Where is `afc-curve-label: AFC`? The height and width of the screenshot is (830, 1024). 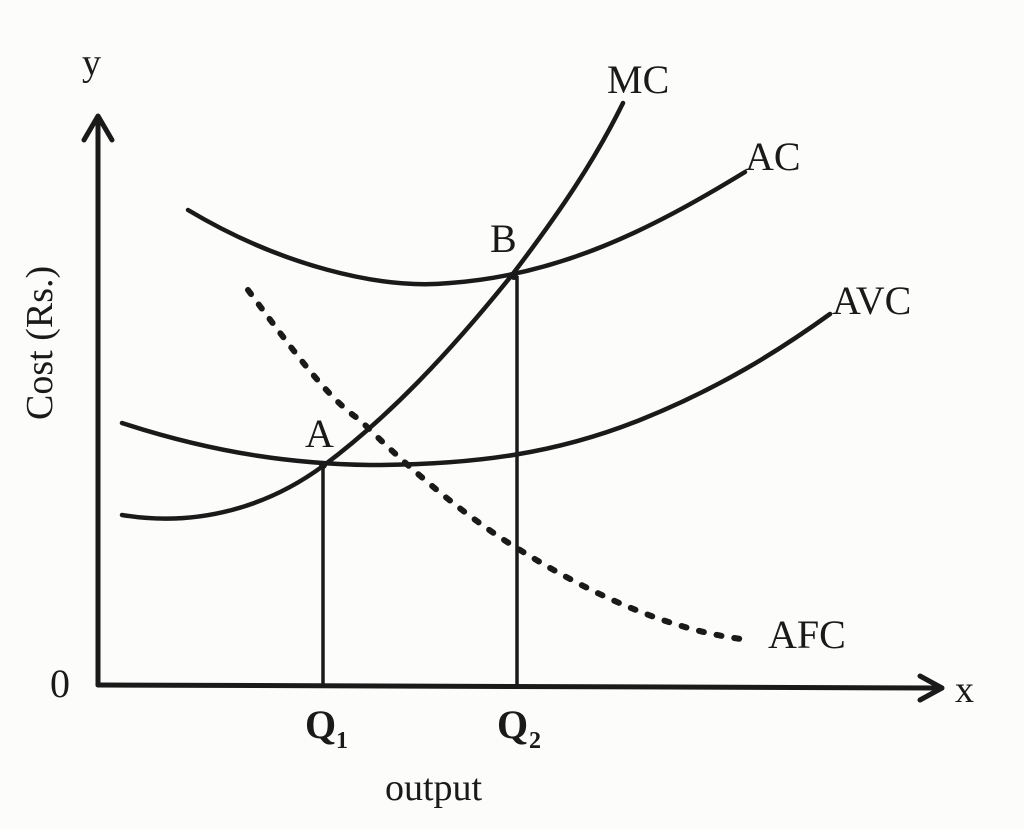
afc-curve-label: AFC is located at coordinates (807, 634).